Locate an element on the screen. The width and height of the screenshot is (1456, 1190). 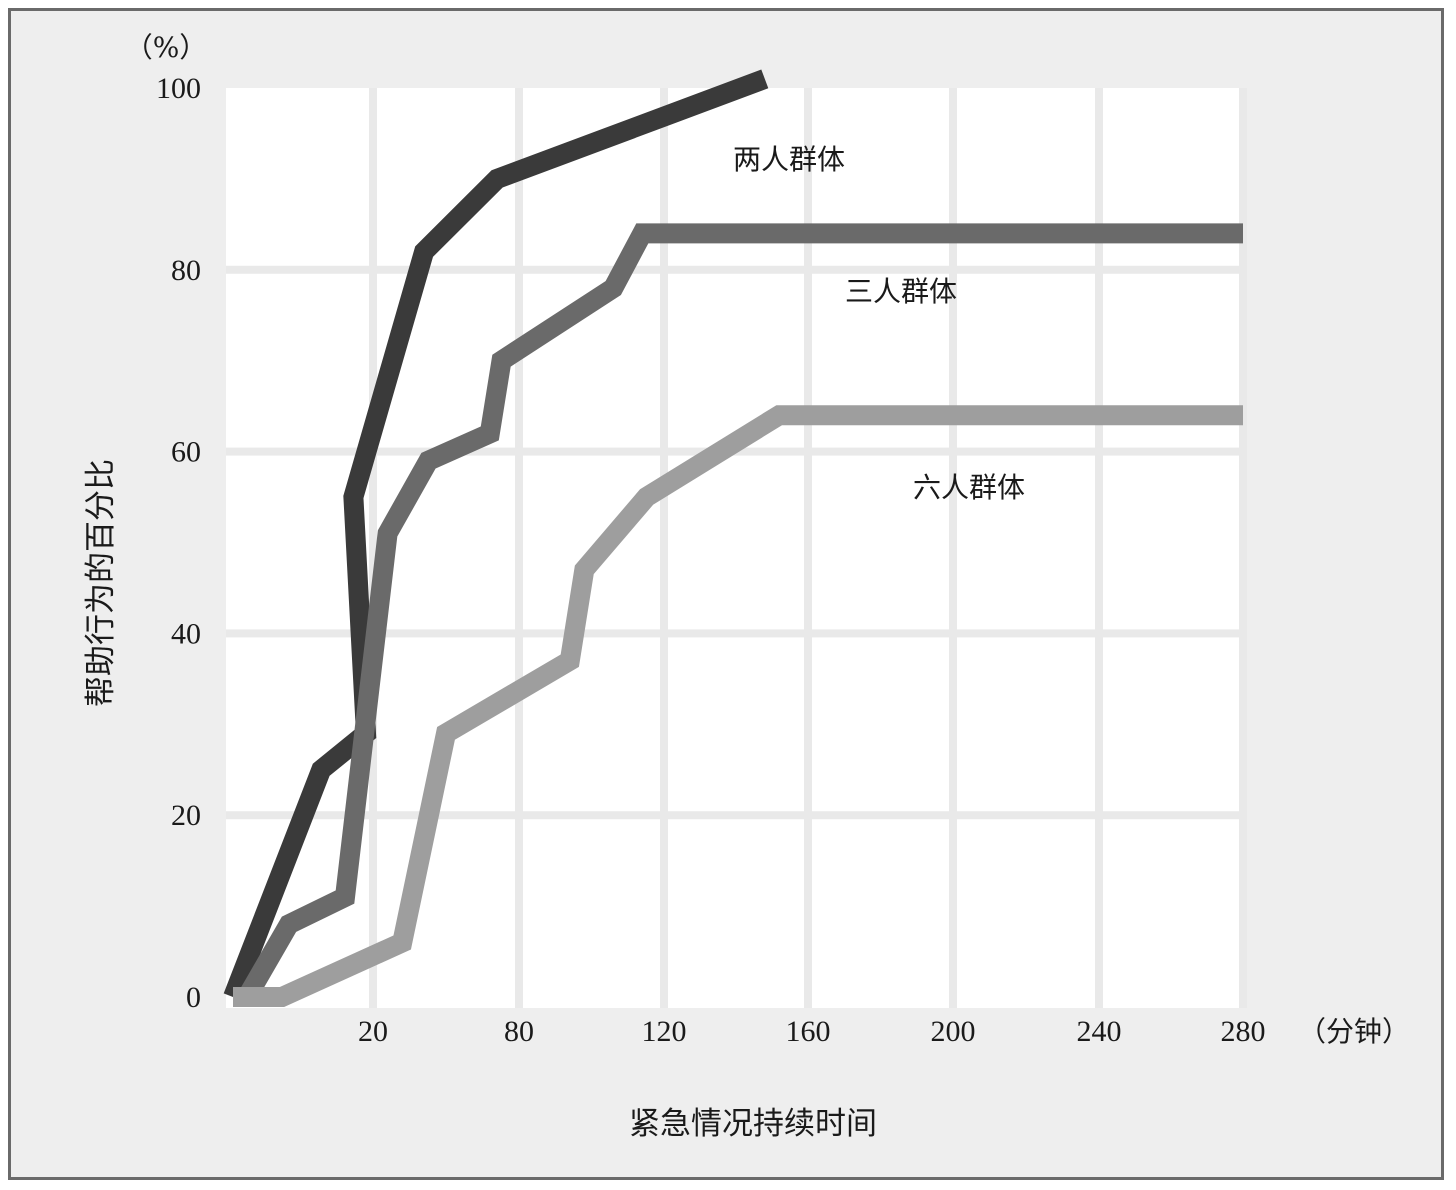
y-tick-40: 40 is located at coordinates (186, 633).